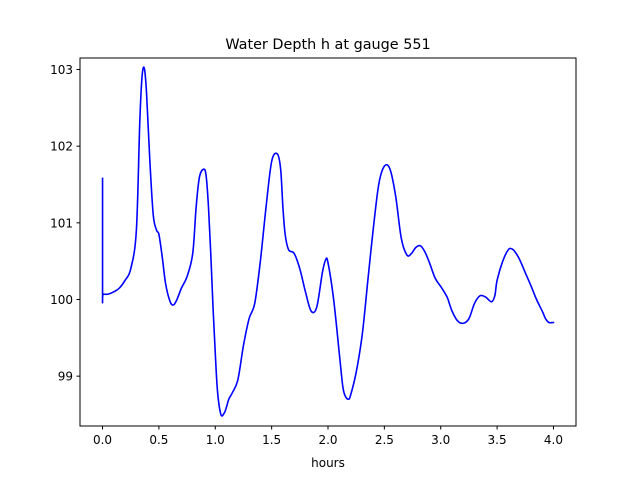  Describe the element at coordinates (61, 147) in the screenshot. I see `y-tick-label: 102` at that location.